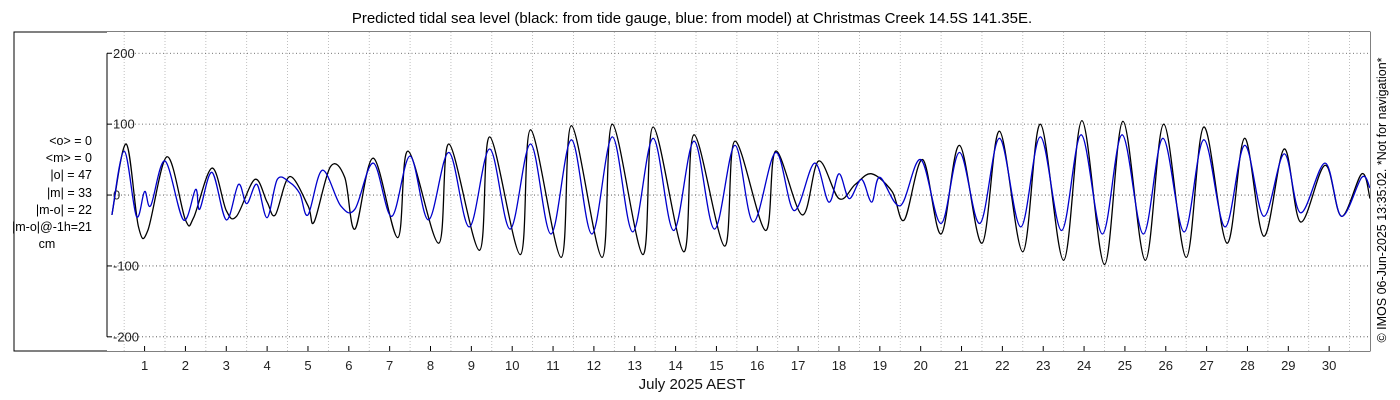 The height and width of the screenshot is (400, 1400). What do you see at coordinates (63, 209) in the screenshot?
I see `stat-abs-diff: |m-o| = 22` at bounding box center [63, 209].